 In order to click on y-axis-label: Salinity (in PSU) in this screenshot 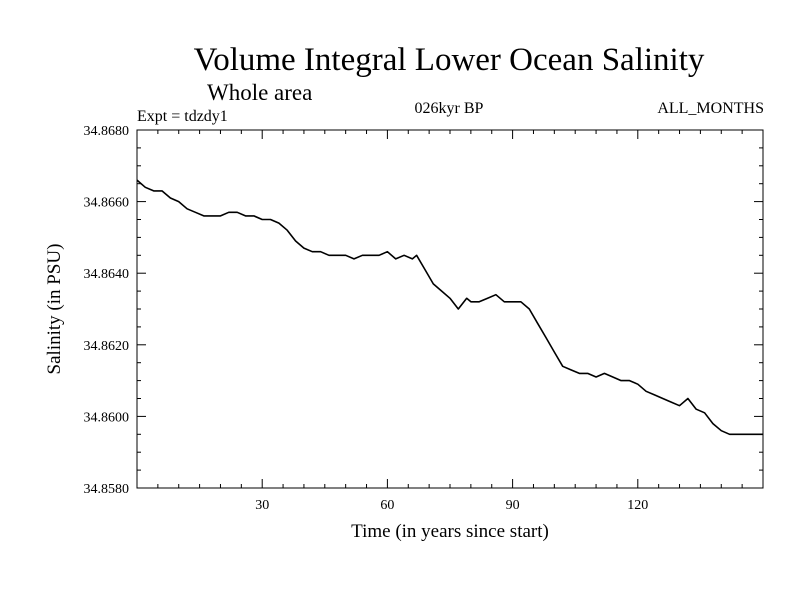, I will do `click(54, 309)`.